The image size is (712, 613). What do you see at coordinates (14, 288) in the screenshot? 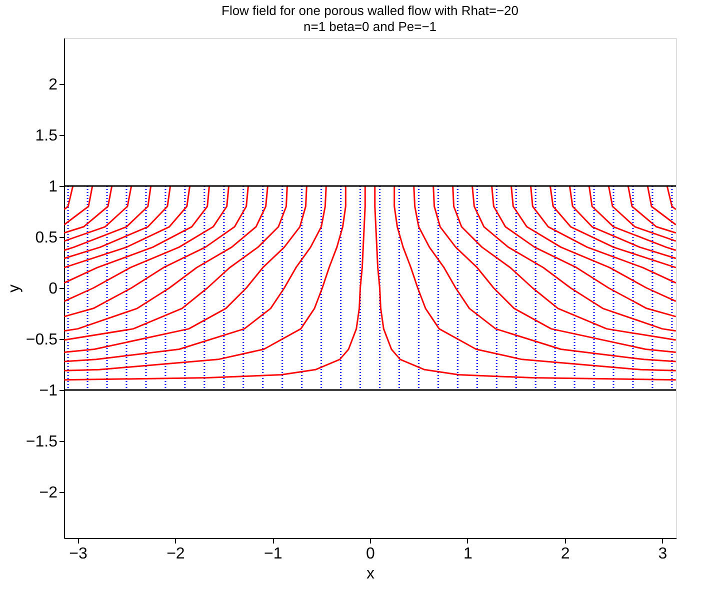
I see `y-axis-title: y` at bounding box center [14, 288].